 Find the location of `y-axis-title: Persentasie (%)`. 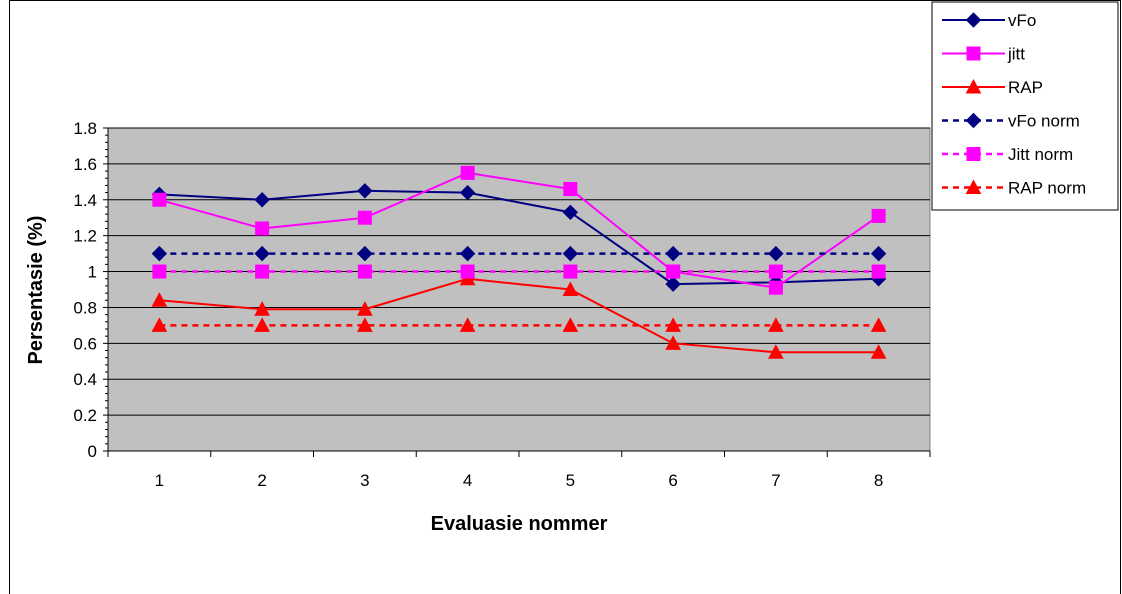

y-axis-title: Persentasie (%) is located at coordinates (36, 290).